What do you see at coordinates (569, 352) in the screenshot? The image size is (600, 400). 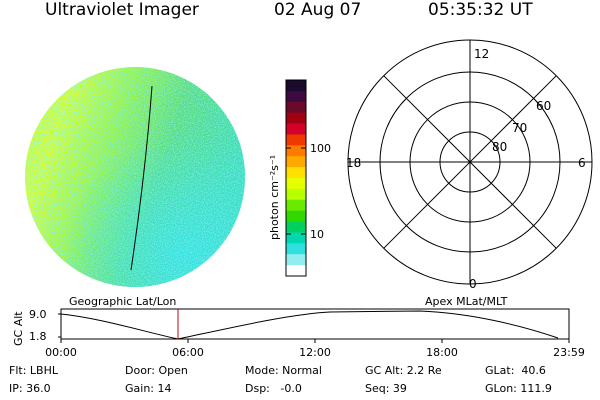 I see `x-tick-2359: 23:59` at bounding box center [569, 352].